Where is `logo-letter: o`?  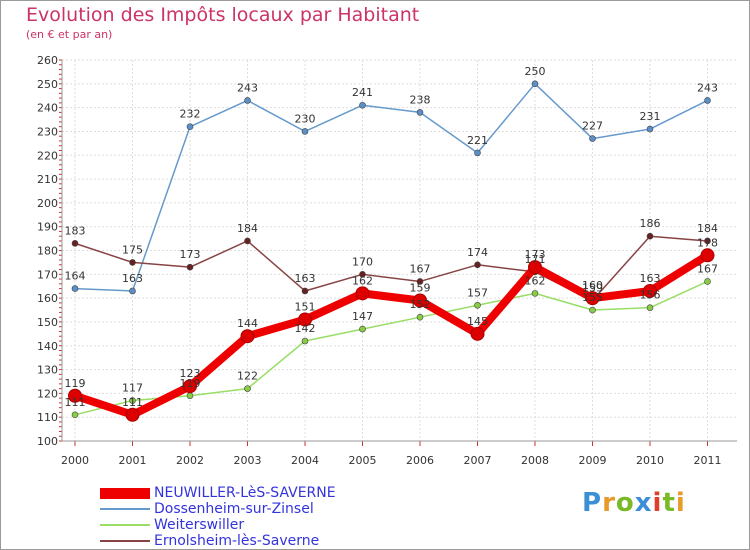
logo-letter: o is located at coordinates (625, 503).